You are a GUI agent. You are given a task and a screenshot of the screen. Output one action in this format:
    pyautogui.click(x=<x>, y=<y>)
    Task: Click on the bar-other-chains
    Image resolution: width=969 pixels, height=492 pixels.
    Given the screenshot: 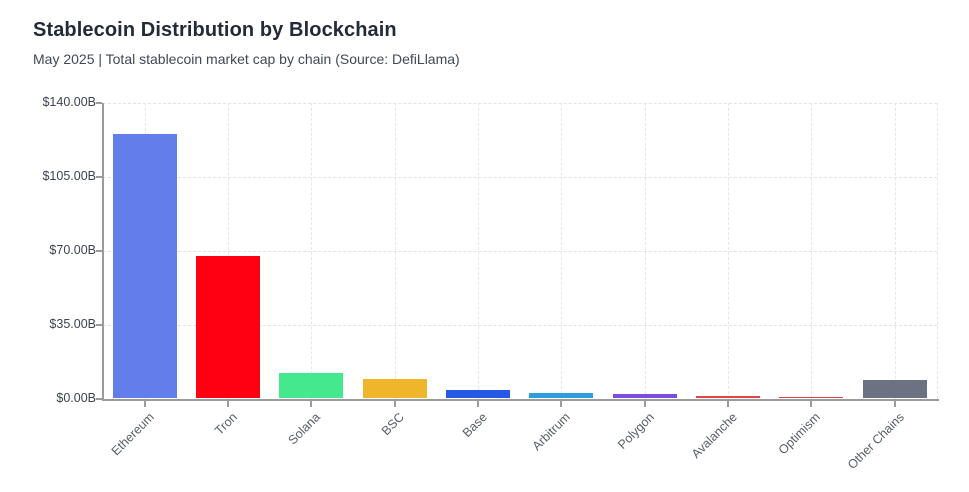 What is the action you would take?
    pyautogui.click(x=894, y=389)
    